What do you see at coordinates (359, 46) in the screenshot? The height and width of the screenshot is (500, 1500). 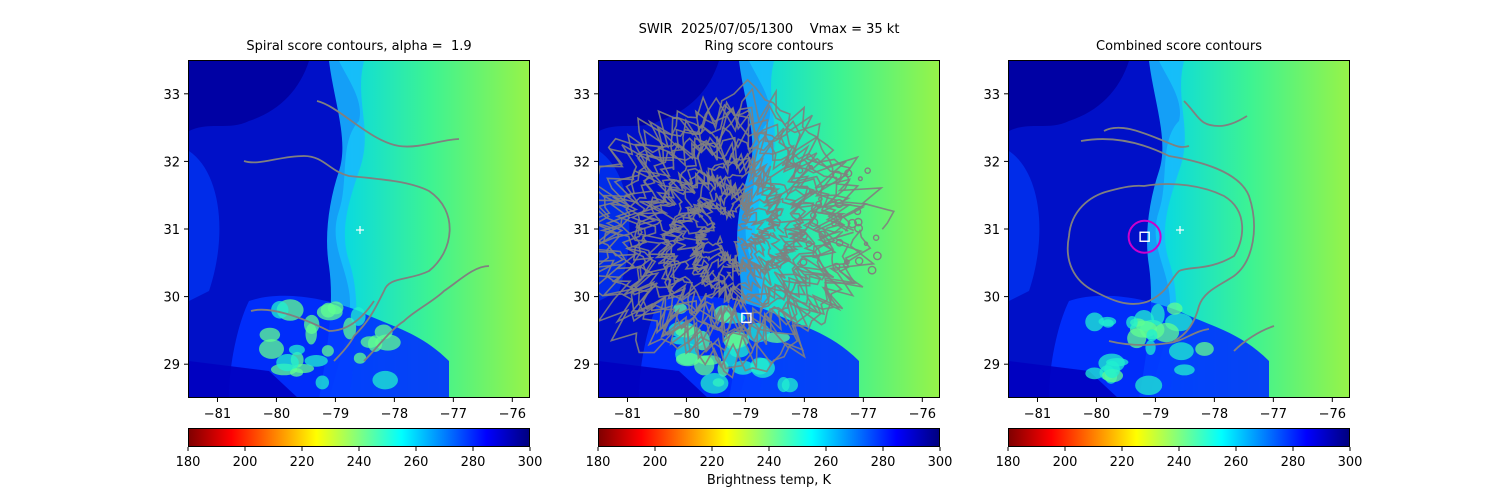 I see `panel-1-title: Spiral score contours, alpha = 1.9` at bounding box center [359, 46].